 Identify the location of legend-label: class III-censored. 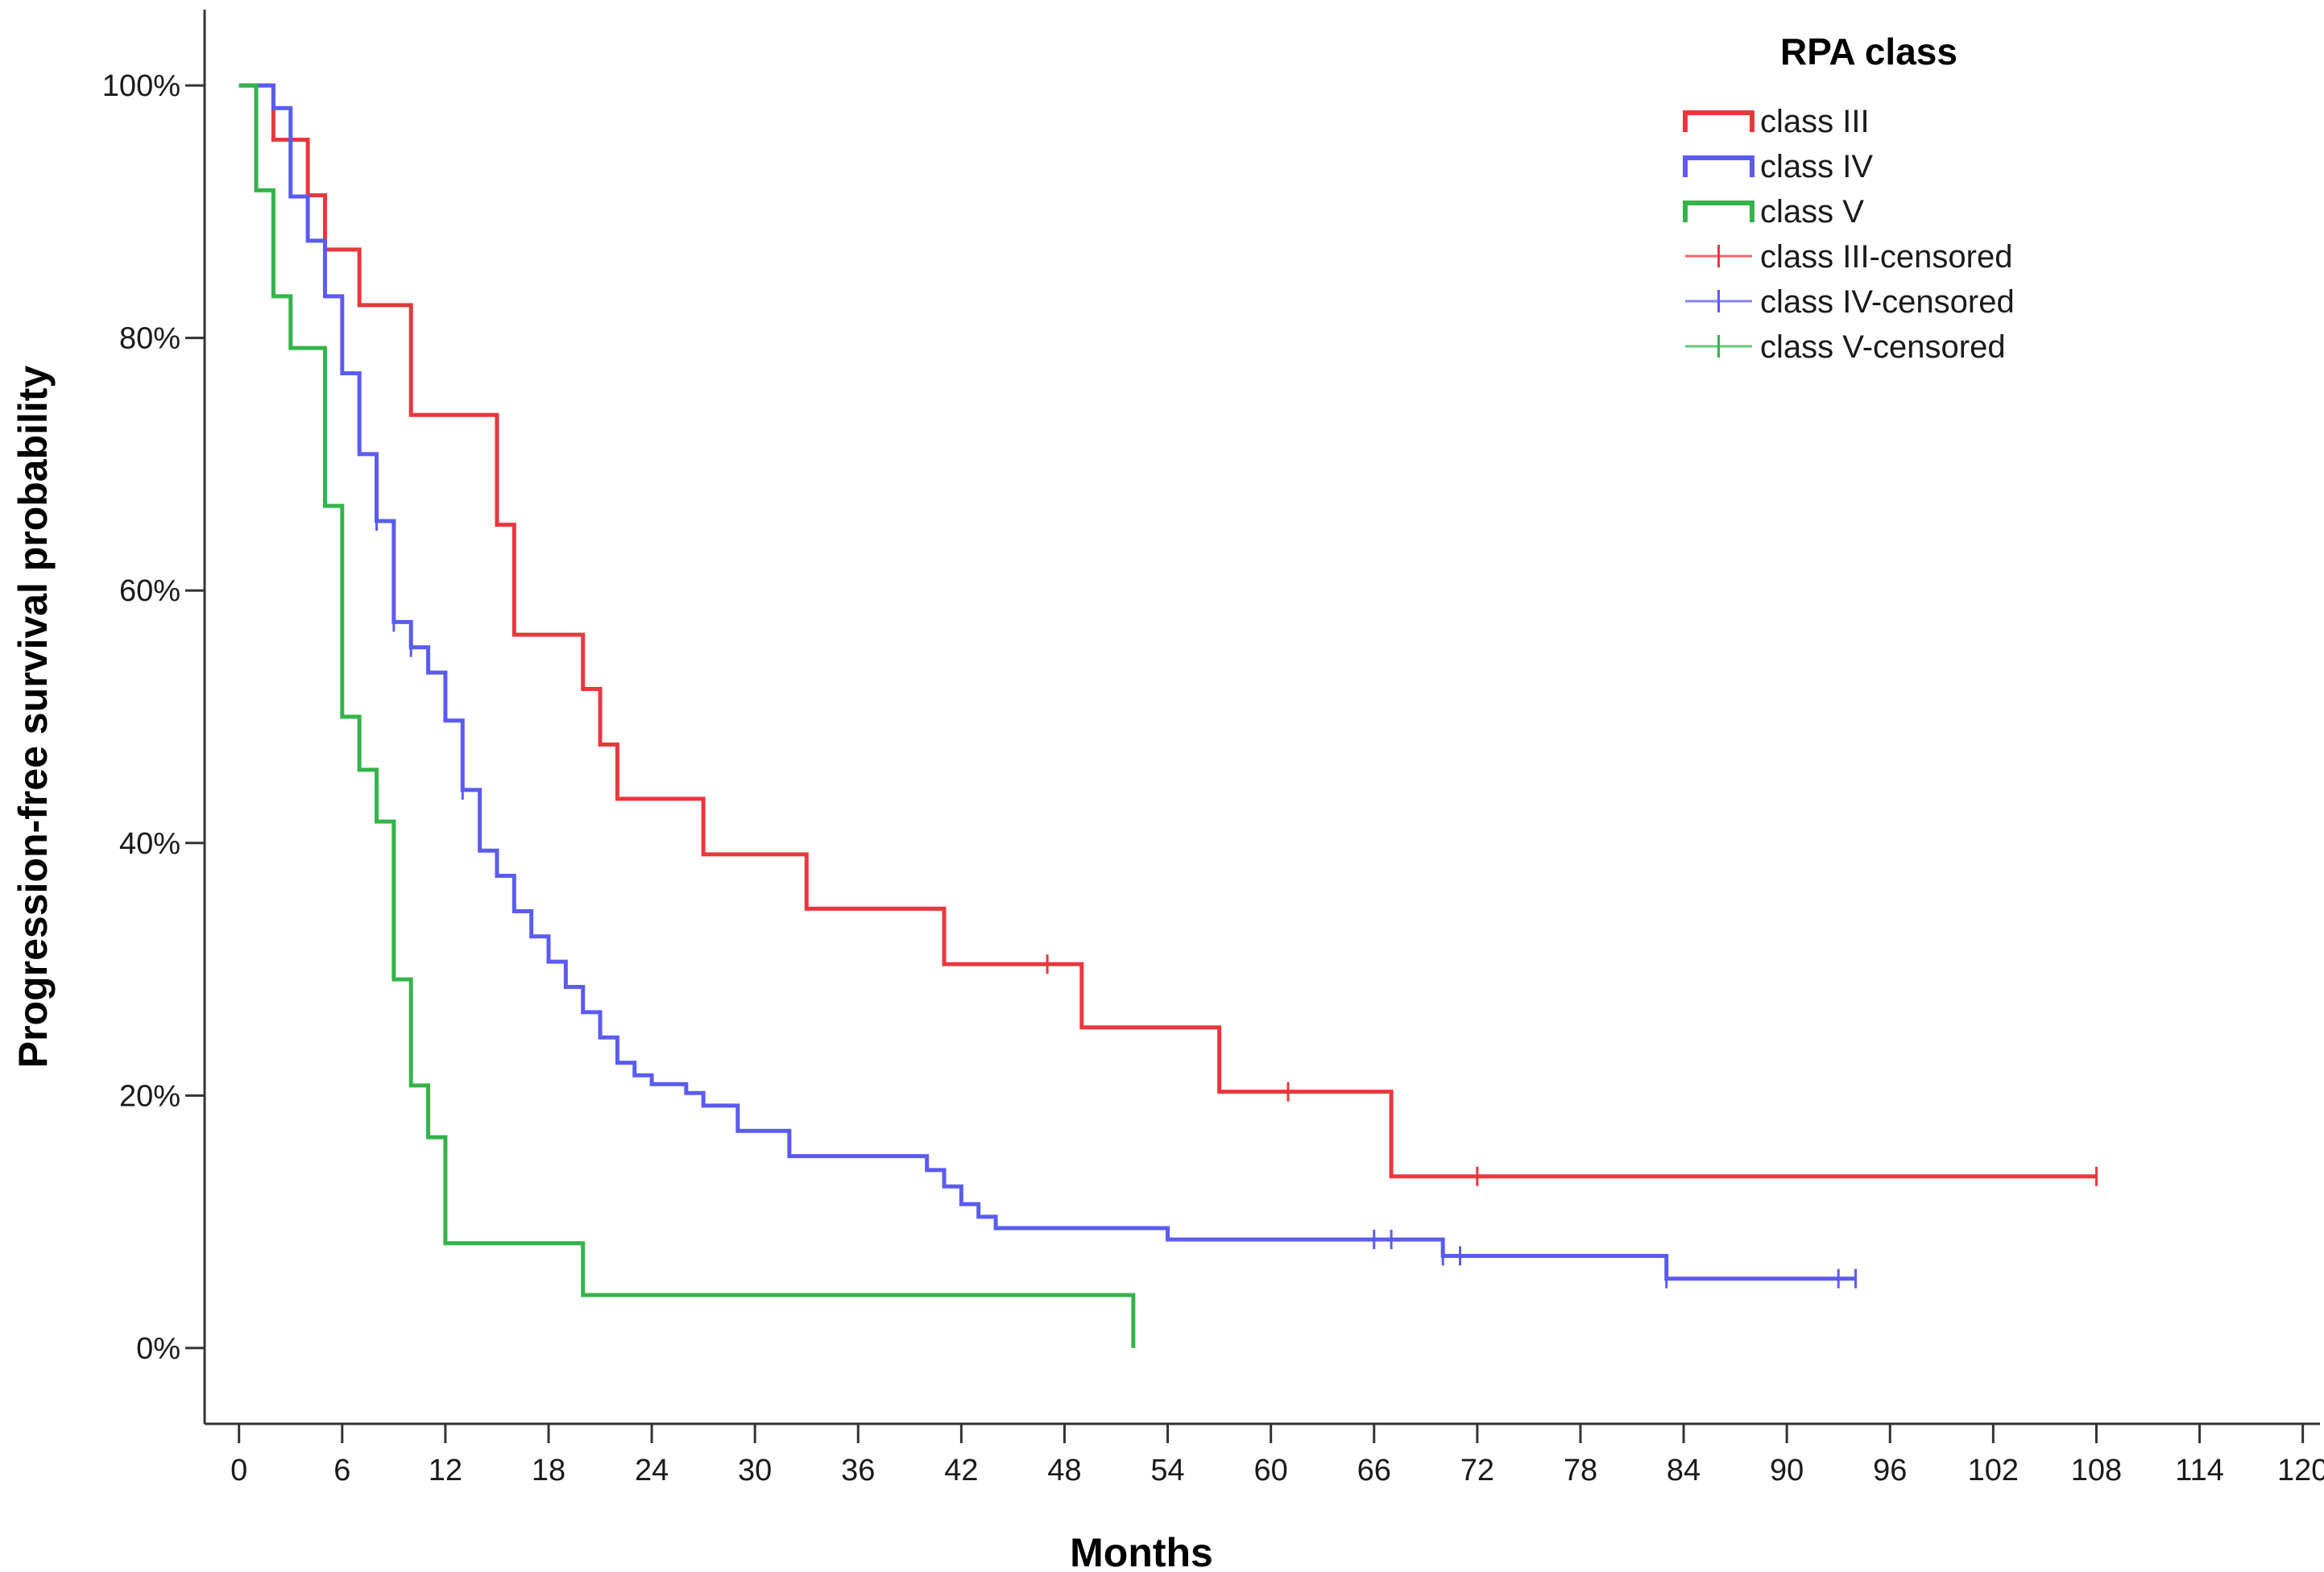
(1886, 257).